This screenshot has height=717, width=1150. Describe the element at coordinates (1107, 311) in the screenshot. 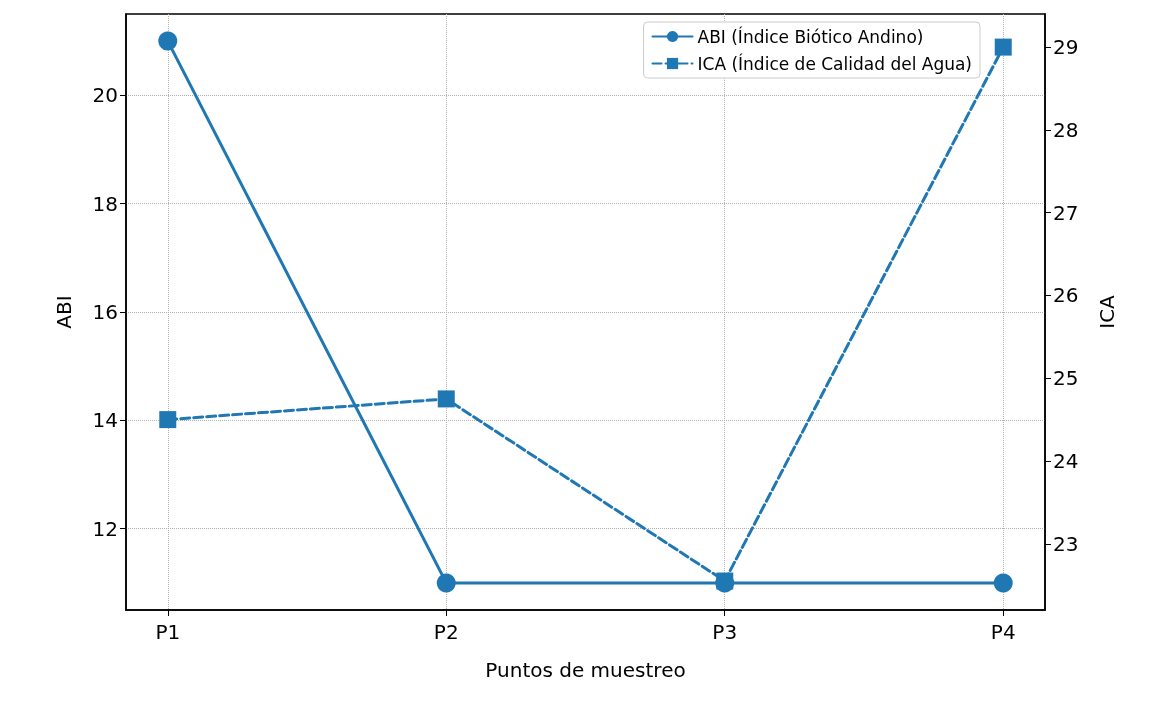

I see `y2-axis-title: ICA` at that location.